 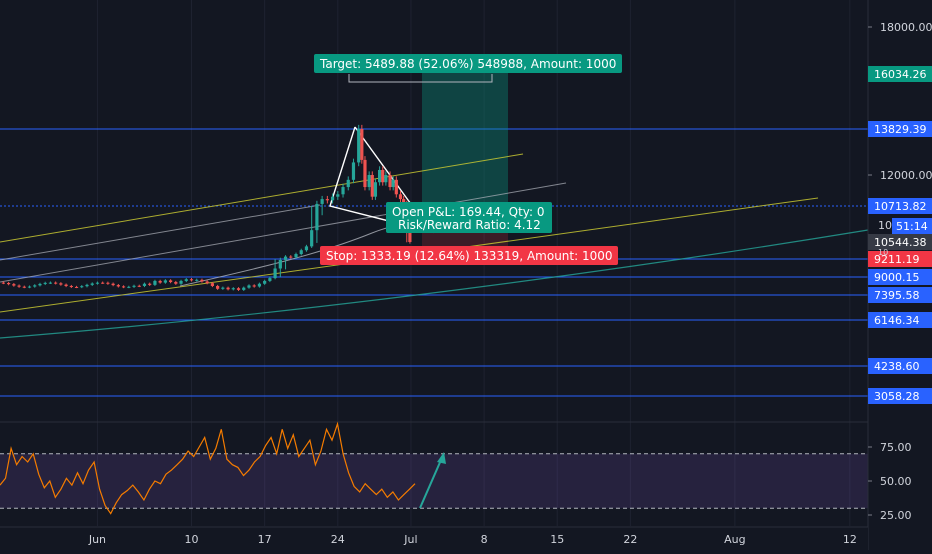 What do you see at coordinates (850, 539) in the screenshot?
I see `x-tick-label: 12` at bounding box center [850, 539].